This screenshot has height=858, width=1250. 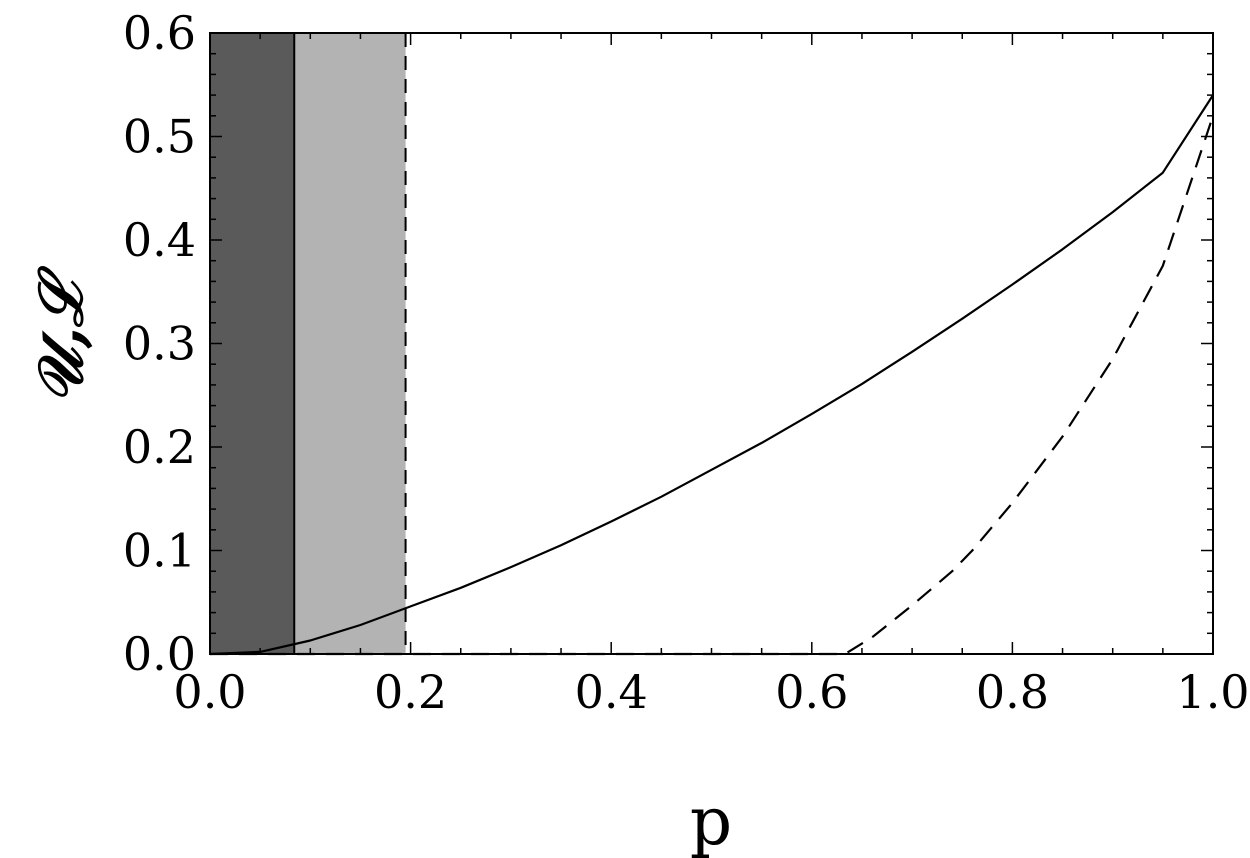 What do you see at coordinates (711, 692) in the screenshot?
I see `x-tick-labels: 0.0 0.2 0.4 0.6 0.8 1.0` at bounding box center [711, 692].